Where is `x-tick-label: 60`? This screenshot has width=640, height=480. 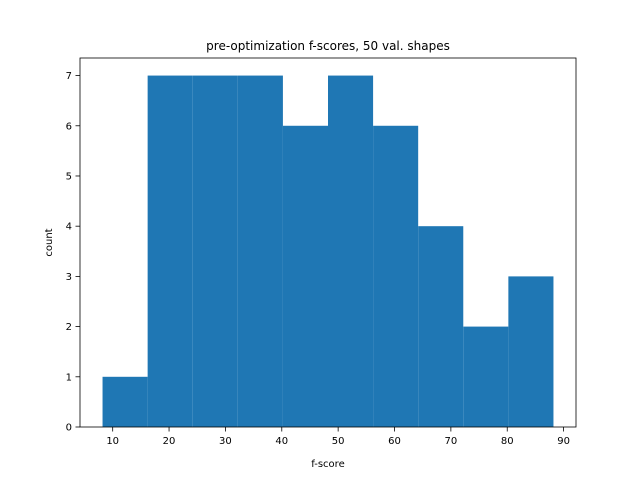
x-tick-label: 60 is located at coordinates (394, 441).